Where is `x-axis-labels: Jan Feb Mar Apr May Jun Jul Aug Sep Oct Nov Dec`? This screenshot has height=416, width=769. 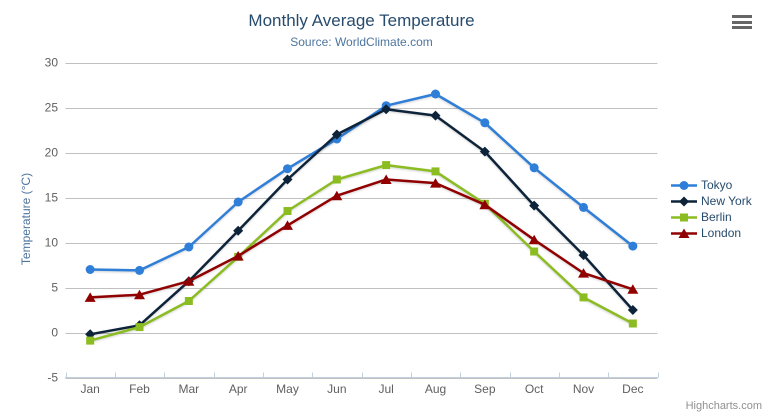 x-axis-labels: Jan Feb Mar Apr May Jun Jul Aug Sep Oct Nov Dec is located at coordinates (361, 389).